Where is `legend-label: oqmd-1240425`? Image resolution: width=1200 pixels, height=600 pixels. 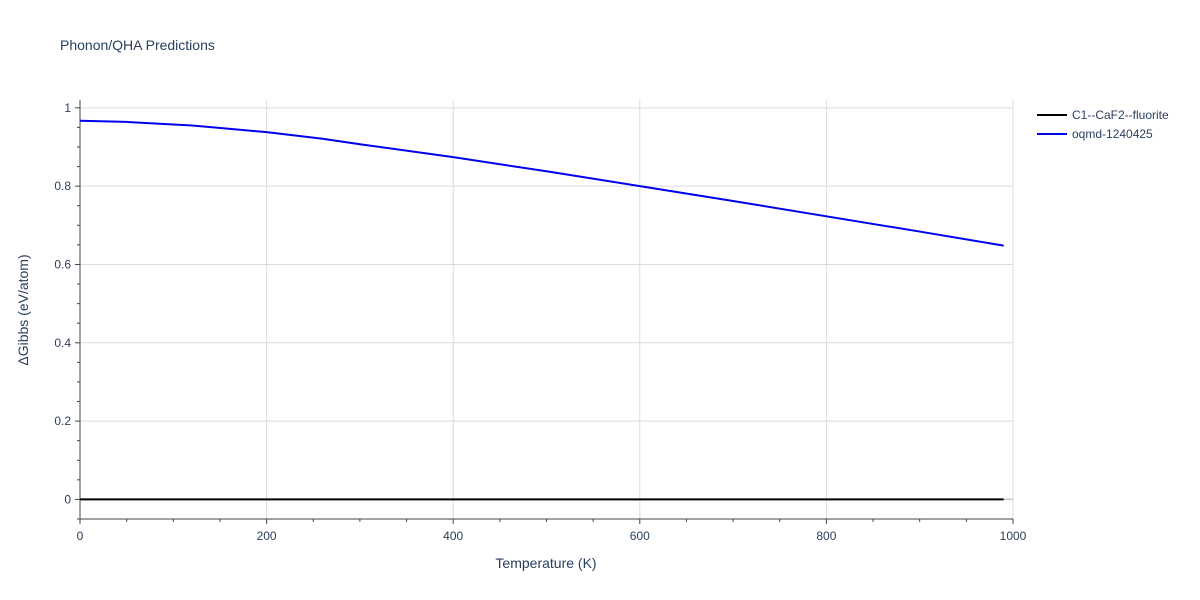
legend-label: oqmd-1240425 is located at coordinates (1112, 134).